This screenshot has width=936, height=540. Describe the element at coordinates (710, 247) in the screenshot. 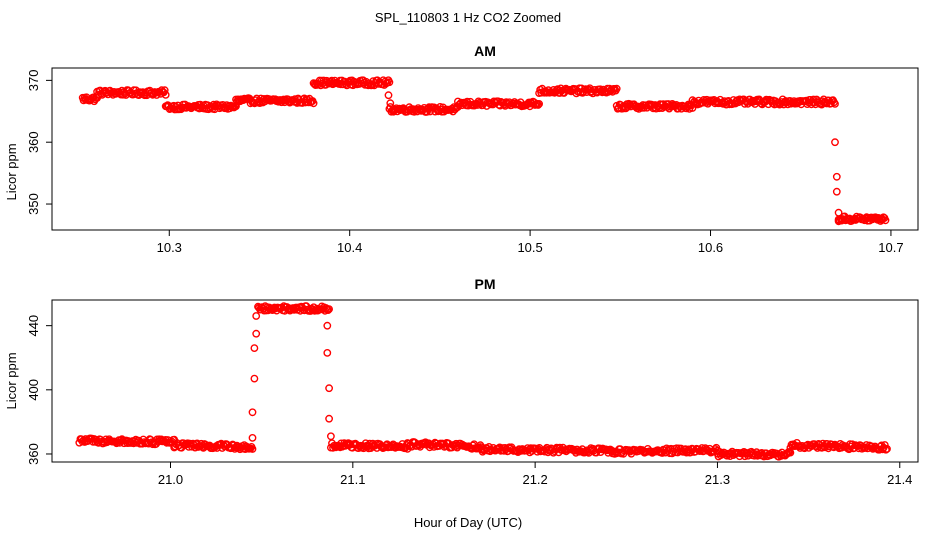

I see `x-tick-label: 10.6` at that location.